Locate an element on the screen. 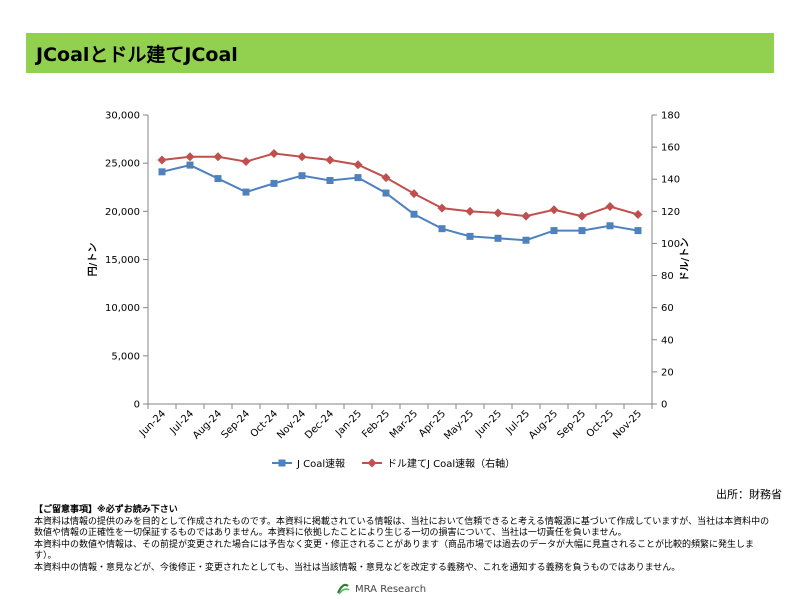  y-right-tick-label: 60 is located at coordinates (667, 308).